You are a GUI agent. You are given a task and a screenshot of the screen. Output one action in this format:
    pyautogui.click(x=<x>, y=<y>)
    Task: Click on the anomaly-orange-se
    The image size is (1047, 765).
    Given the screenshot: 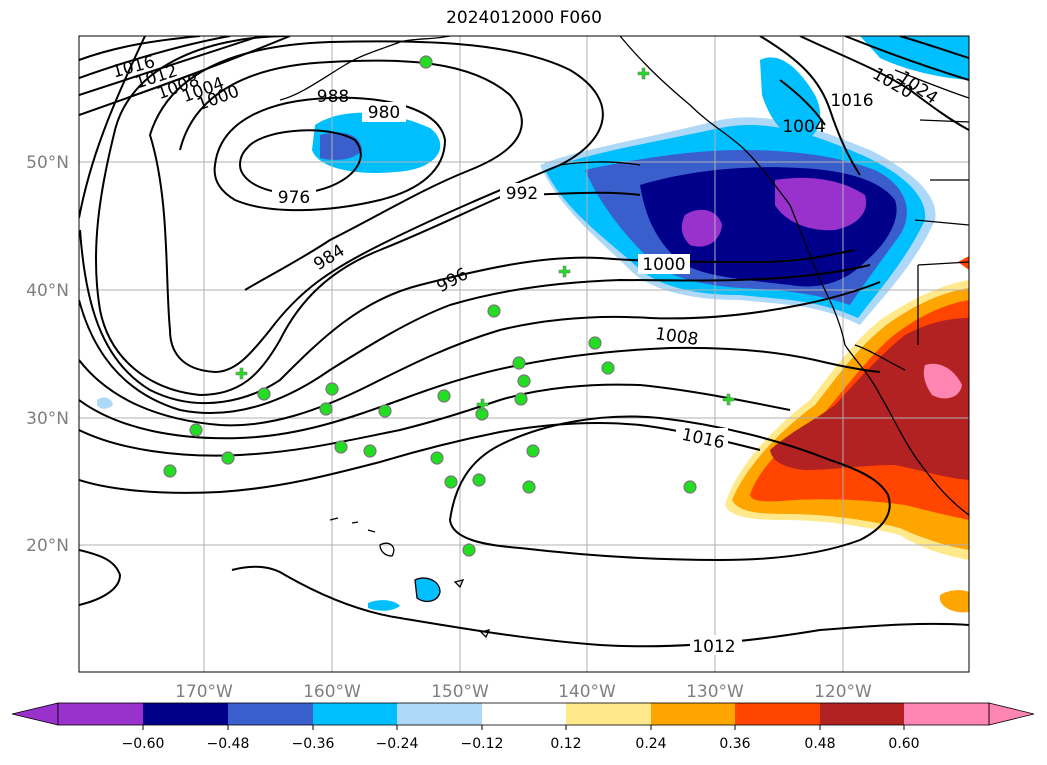 What is the action you would take?
    pyautogui.click(x=954, y=601)
    